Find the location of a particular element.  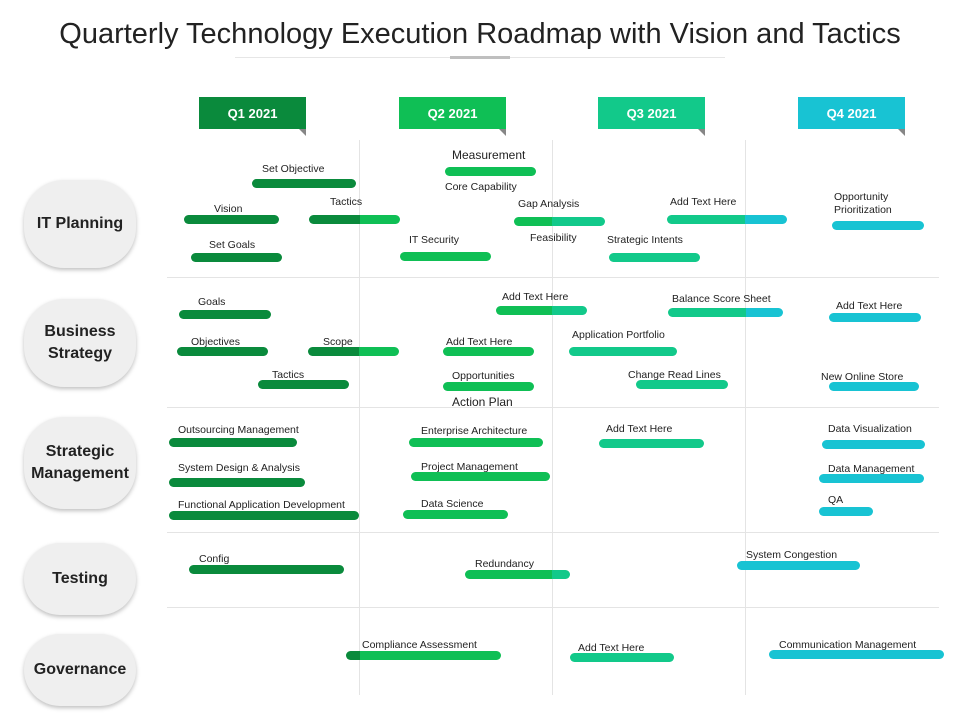

task-label: QA is located at coordinates (836, 500).